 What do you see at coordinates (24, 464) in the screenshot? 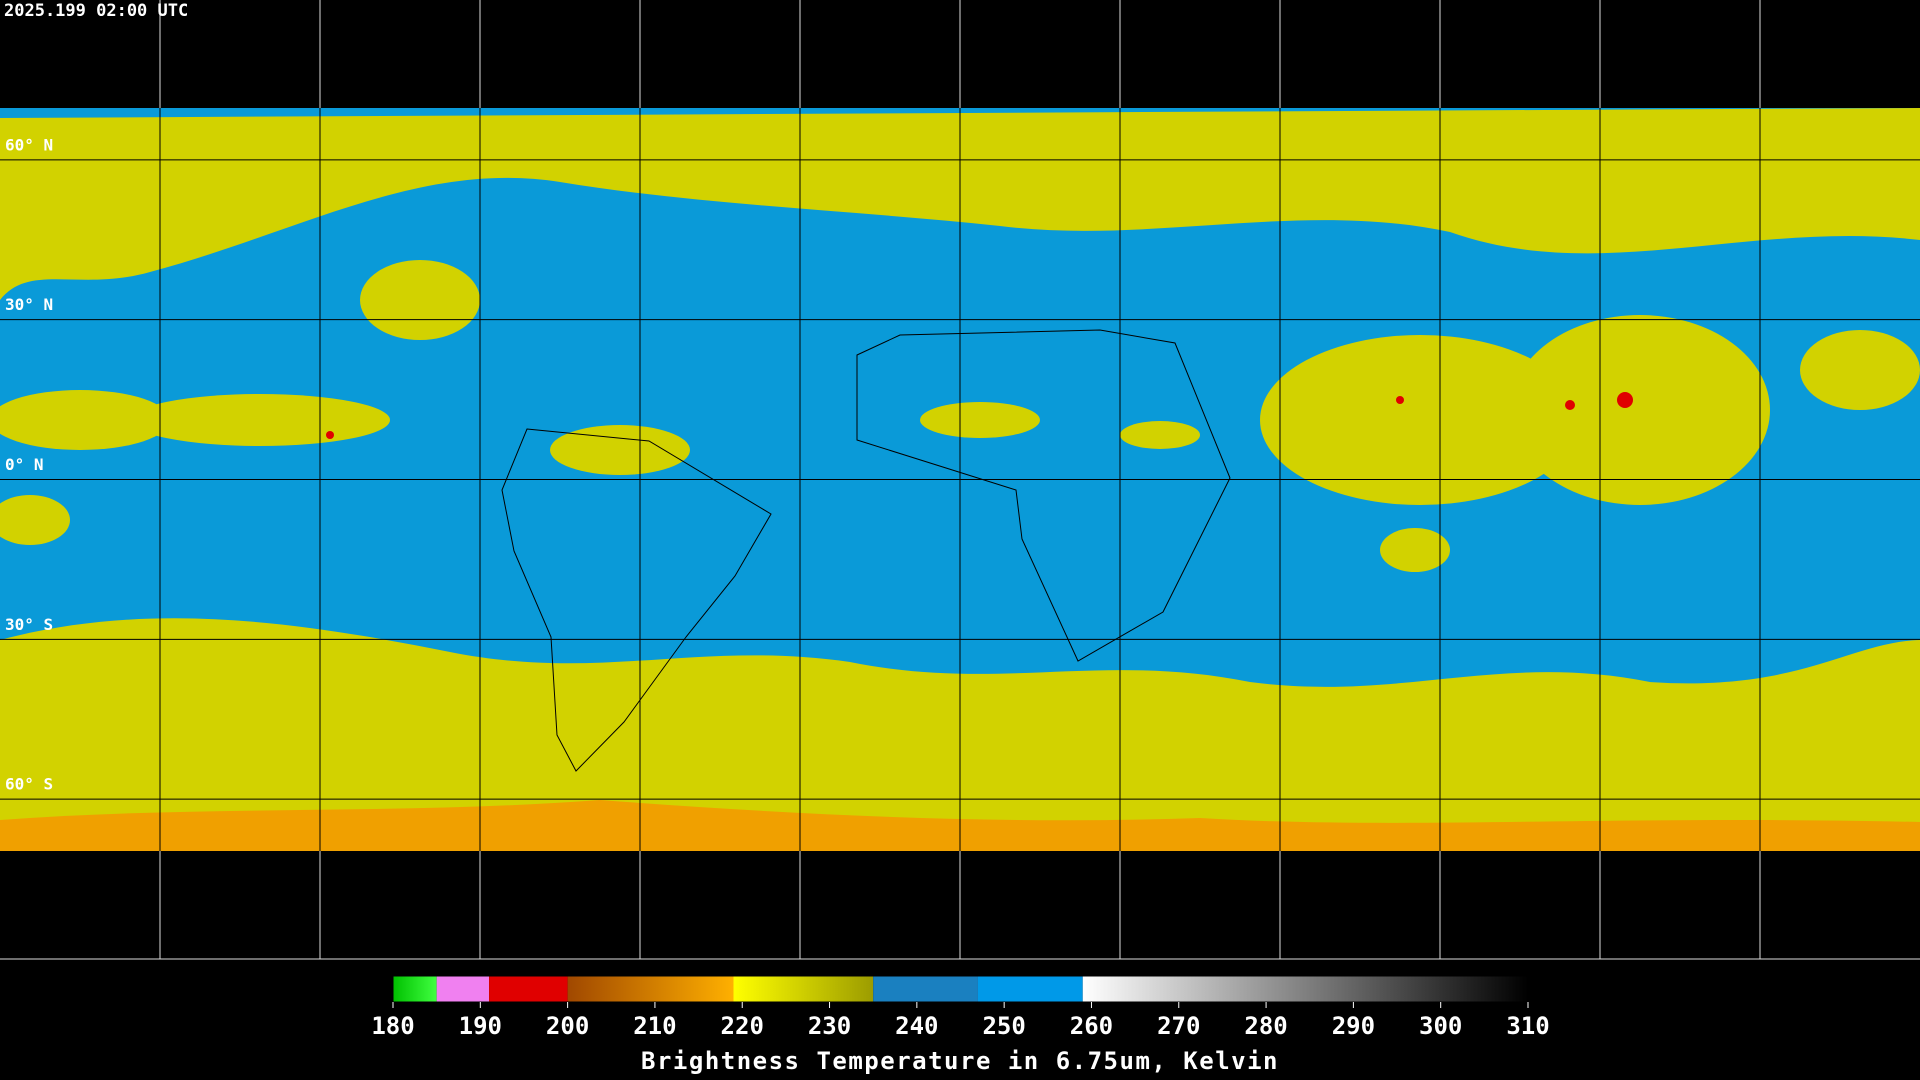
I see `latitude-label: 0° N` at bounding box center [24, 464].